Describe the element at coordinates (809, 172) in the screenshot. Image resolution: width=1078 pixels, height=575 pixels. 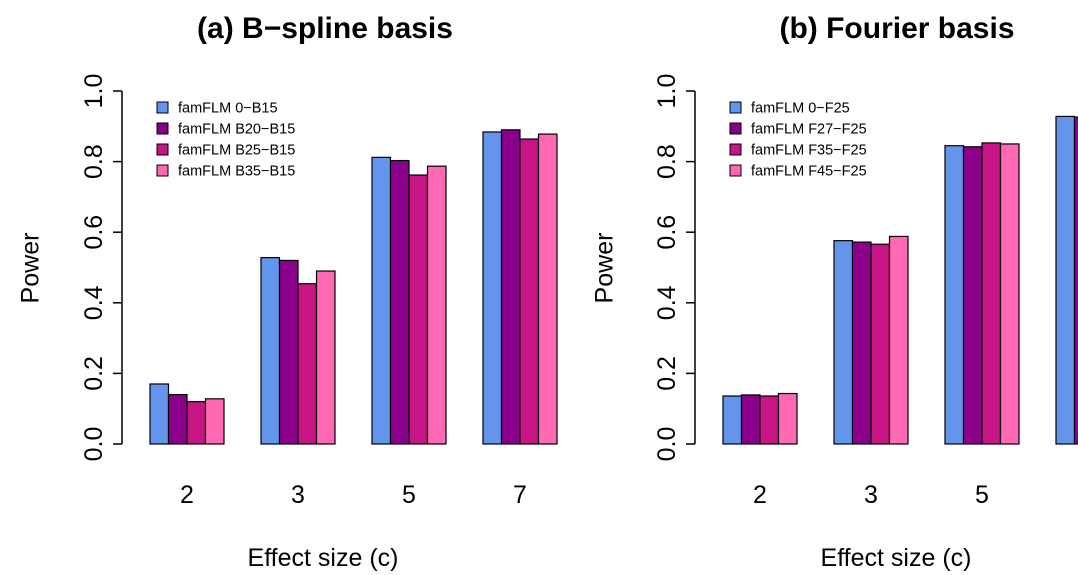
I see `legend-entry: famFLM F45−F25` at that location.